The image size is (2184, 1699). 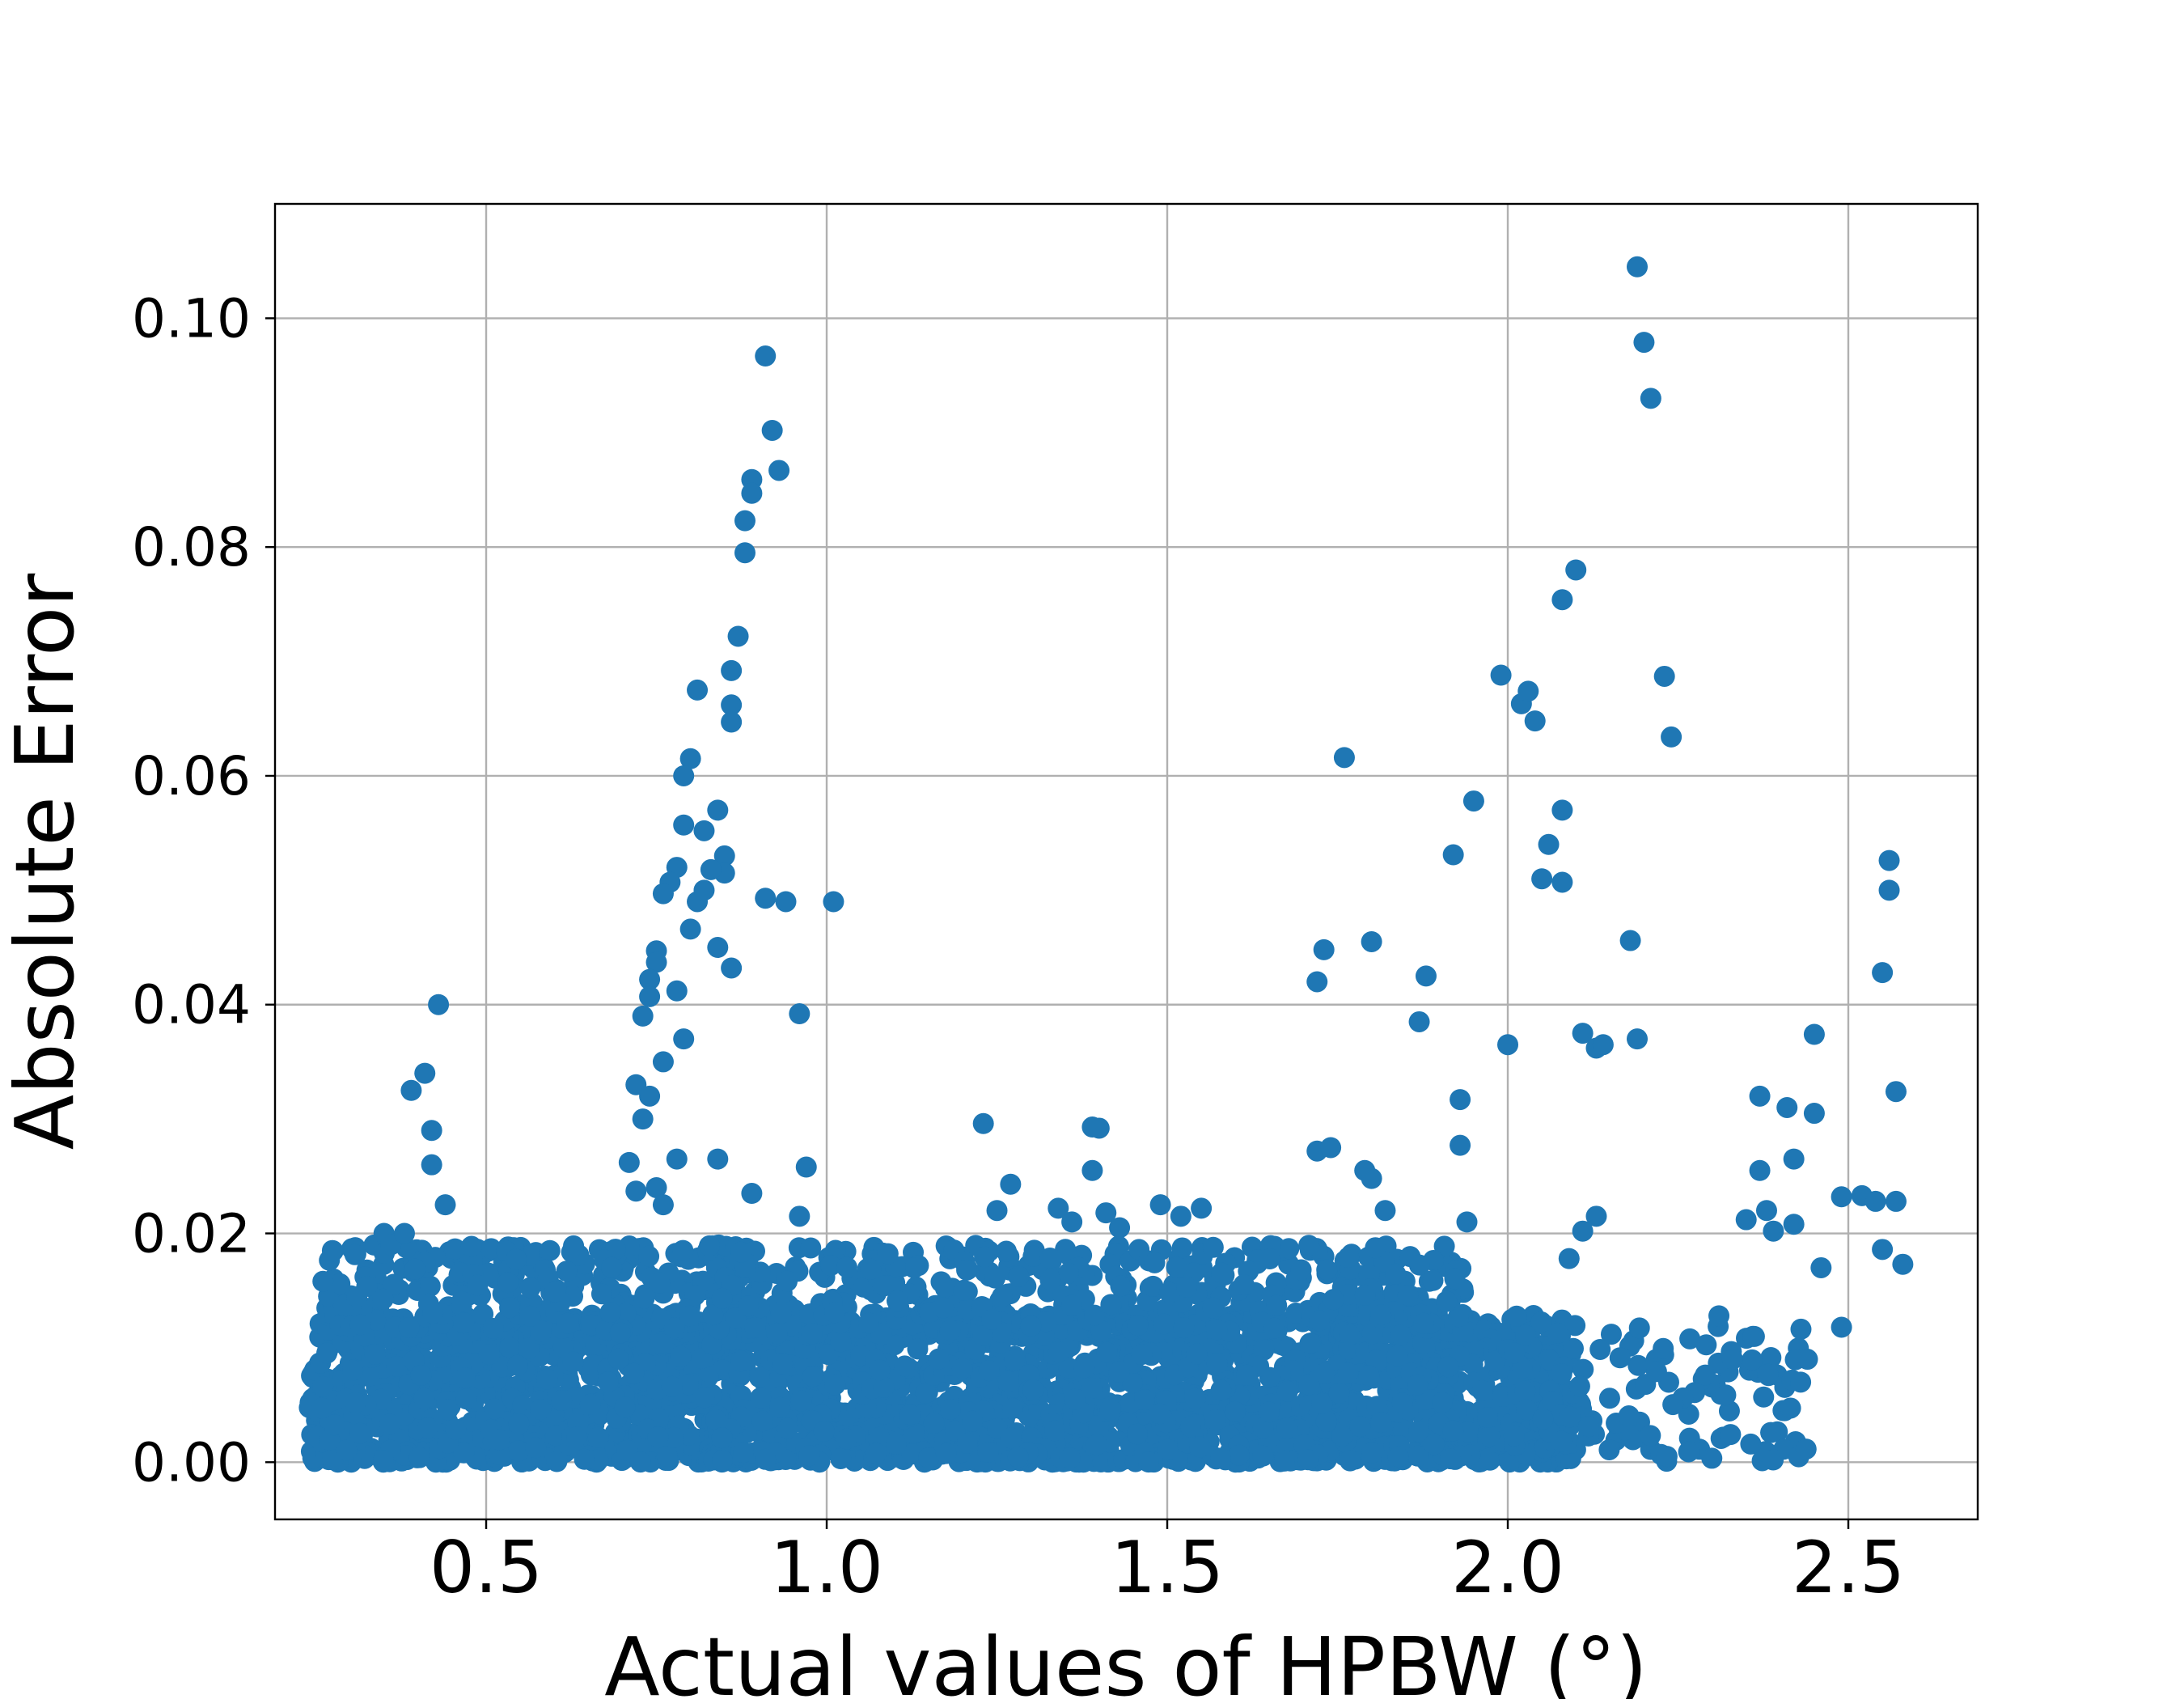 I want to click on y-tick-label: 0.06, so click(x=192, y=776).